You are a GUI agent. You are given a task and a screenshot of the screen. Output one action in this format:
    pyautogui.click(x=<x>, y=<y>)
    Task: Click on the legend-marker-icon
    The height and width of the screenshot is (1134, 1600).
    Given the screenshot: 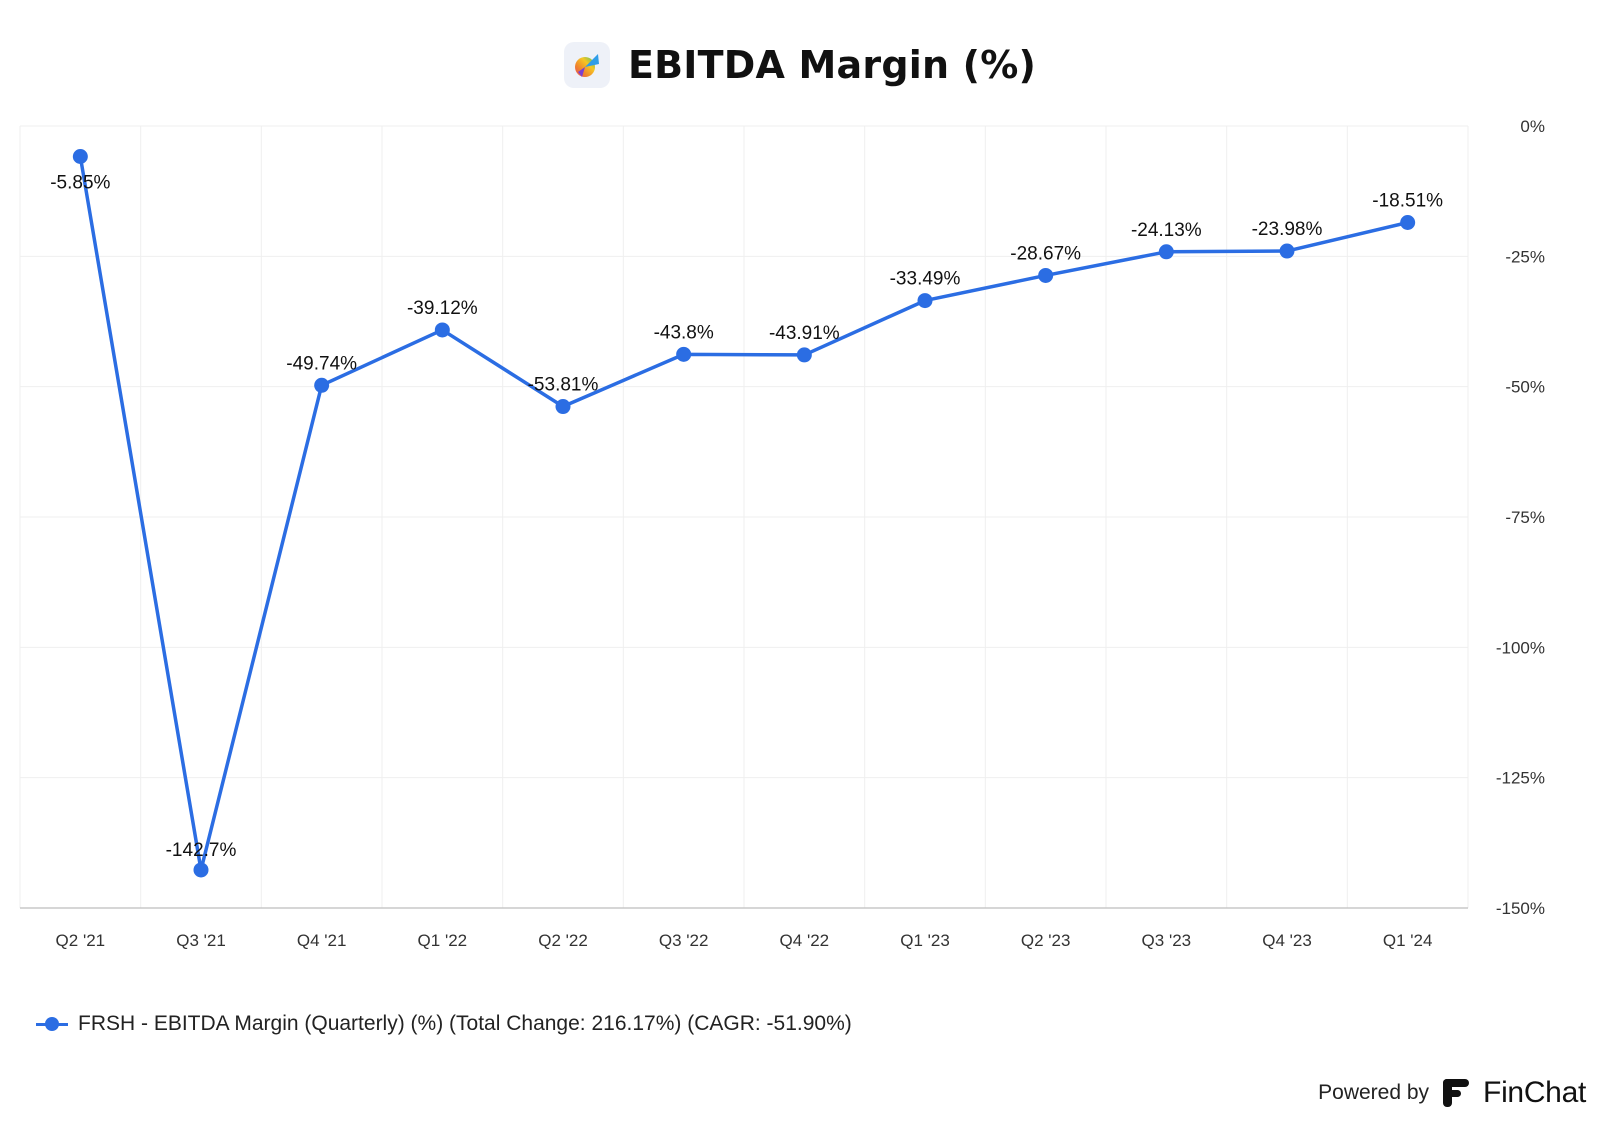 What is the action you would take?
    pyautogui.click(x=52, y=1024)
    